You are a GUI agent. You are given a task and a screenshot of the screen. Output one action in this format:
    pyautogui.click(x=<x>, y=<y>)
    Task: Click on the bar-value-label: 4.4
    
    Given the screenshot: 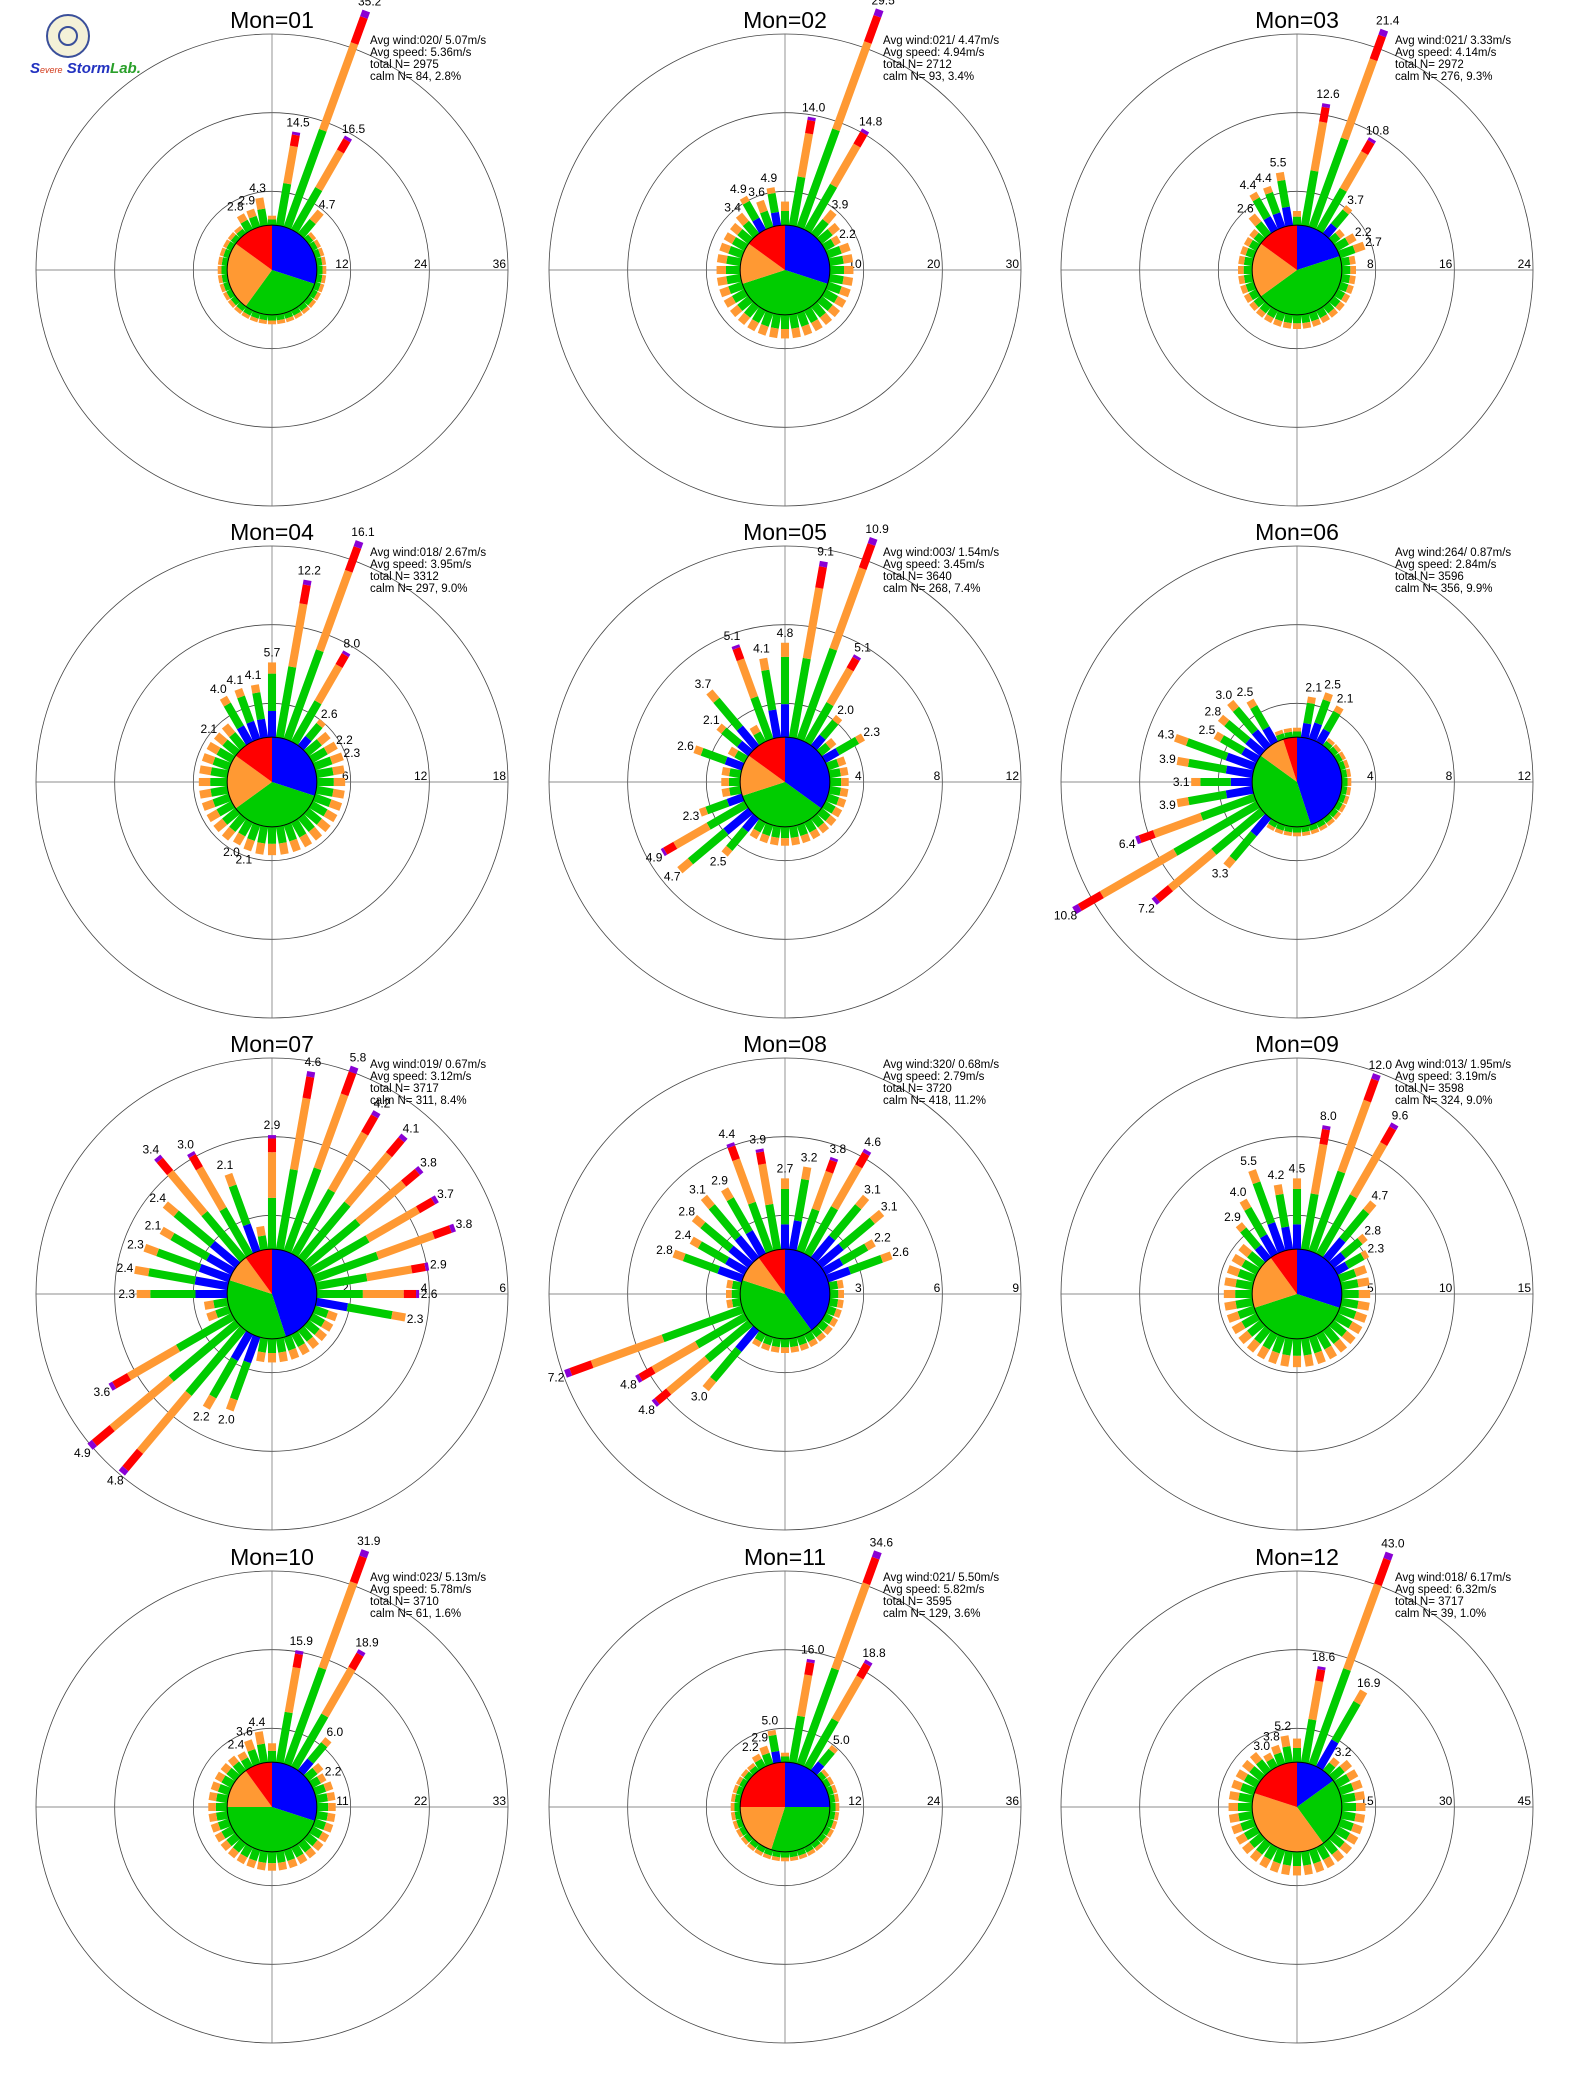 What is the action you would take?
    pyautogui.click(x=1263, y=178)
    